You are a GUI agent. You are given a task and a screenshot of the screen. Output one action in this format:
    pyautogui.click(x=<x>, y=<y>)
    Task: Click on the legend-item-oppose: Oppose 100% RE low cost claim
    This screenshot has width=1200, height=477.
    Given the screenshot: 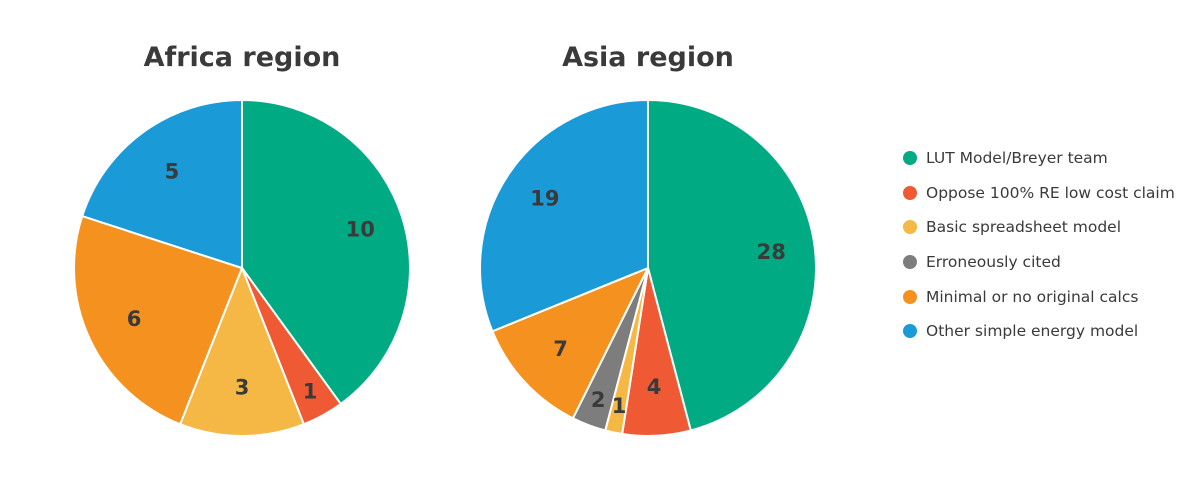 What is the action you would take?
    pyautogui.click(x=1048, y=193)
    